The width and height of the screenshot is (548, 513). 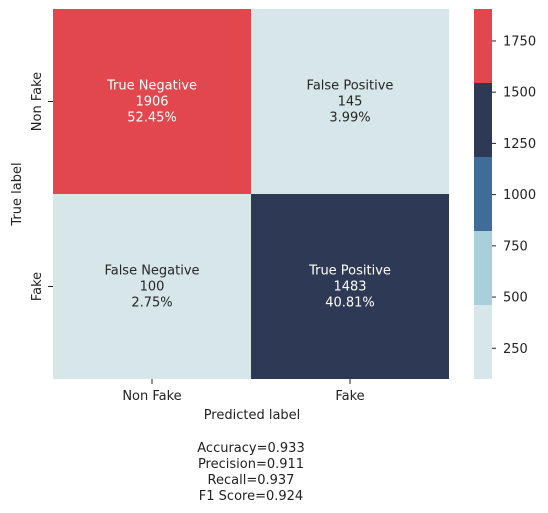 What do you see at coordinates (41, 186) in the screenshot?
I see `y-axis: Non Fake Fake` at bounding box center [41, 186].